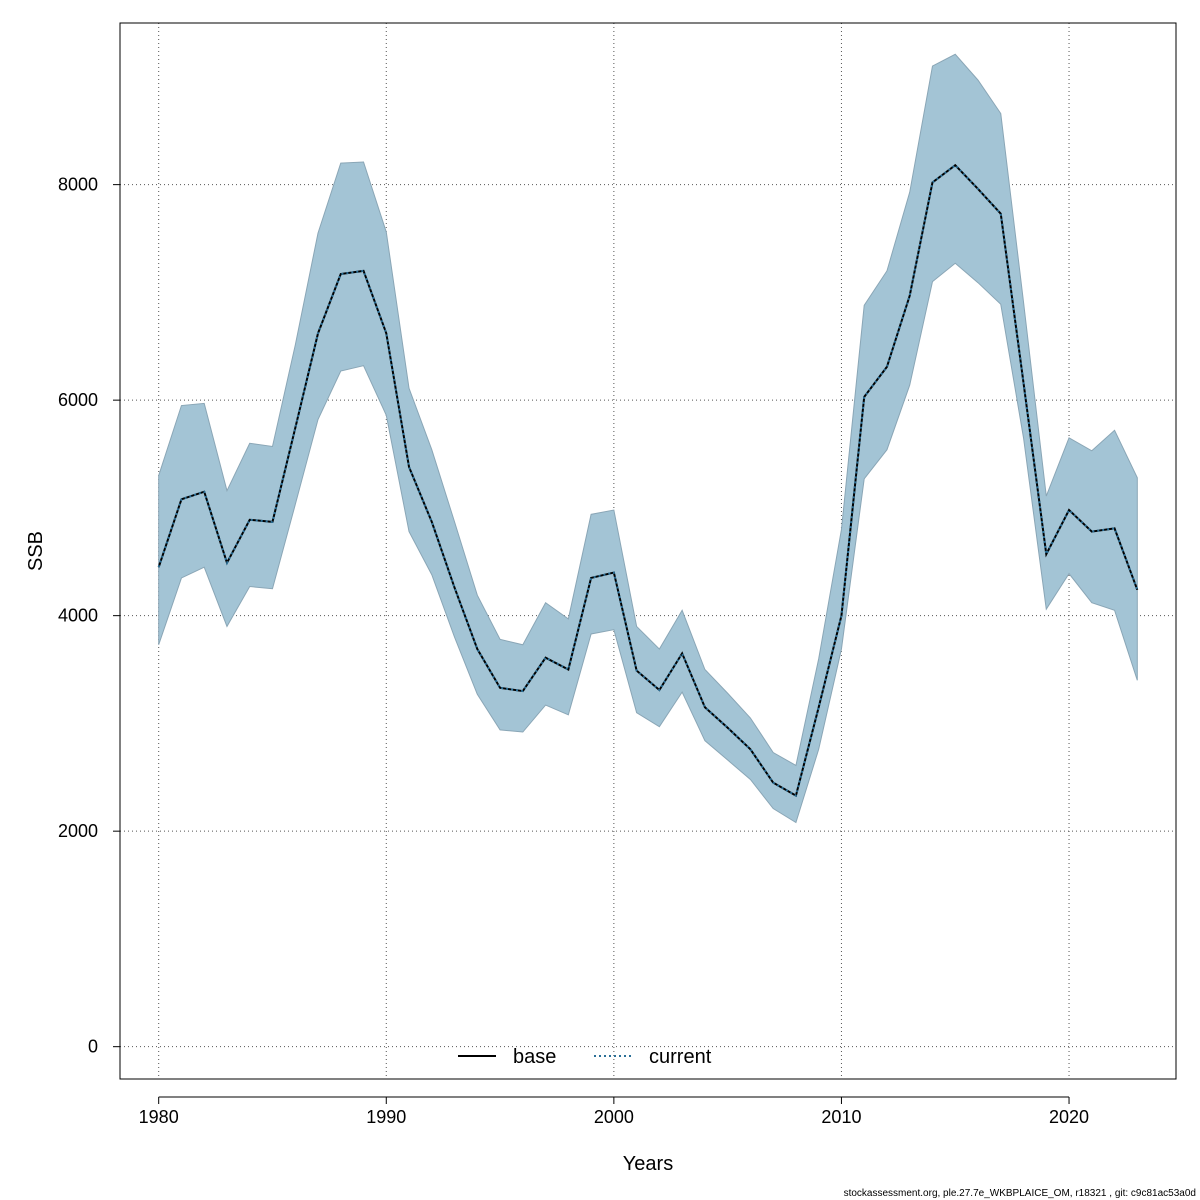 The image size is (1200, 1200). What do you see at coordinates (585, 1057) in the screenshot?
I see `legend: base current` at bounding box center [585, 1057].